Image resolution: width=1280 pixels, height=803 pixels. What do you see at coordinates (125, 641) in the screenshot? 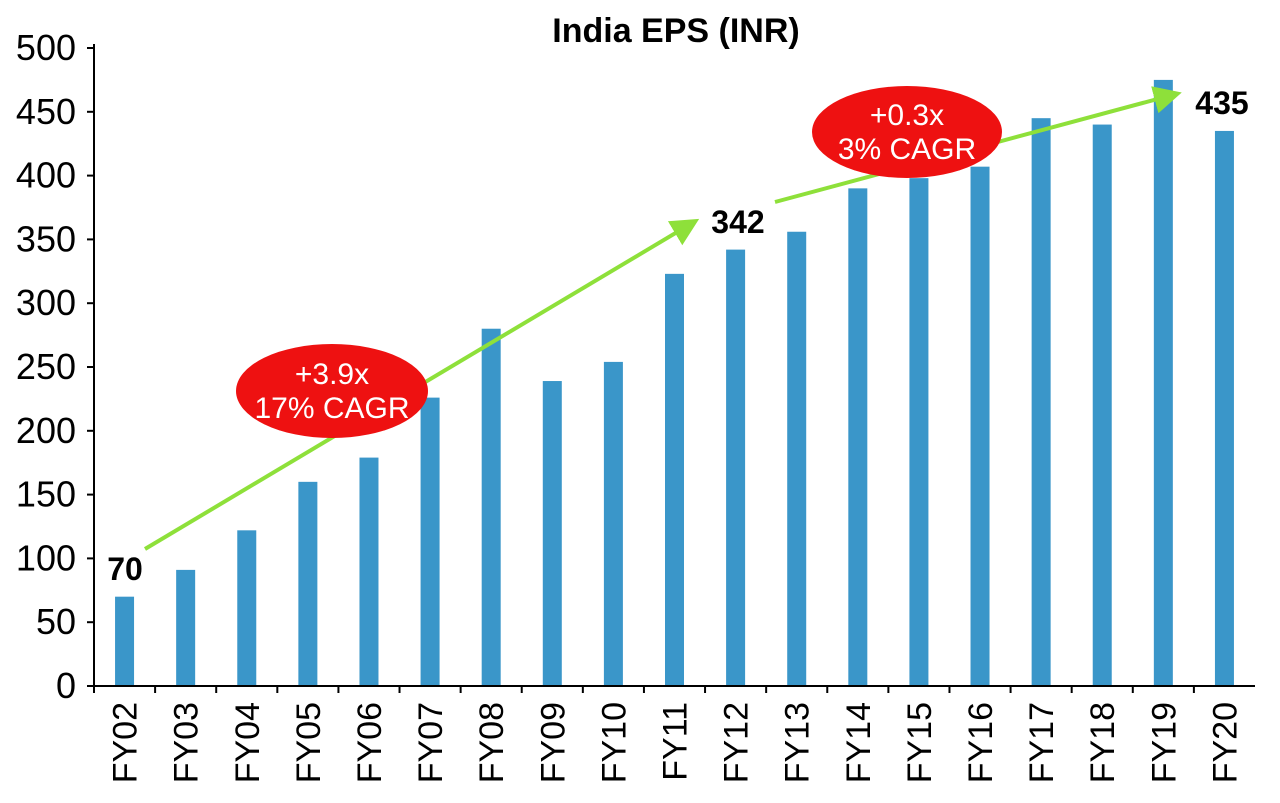
I see `bar-fy02` at bounding box center [125, 641].